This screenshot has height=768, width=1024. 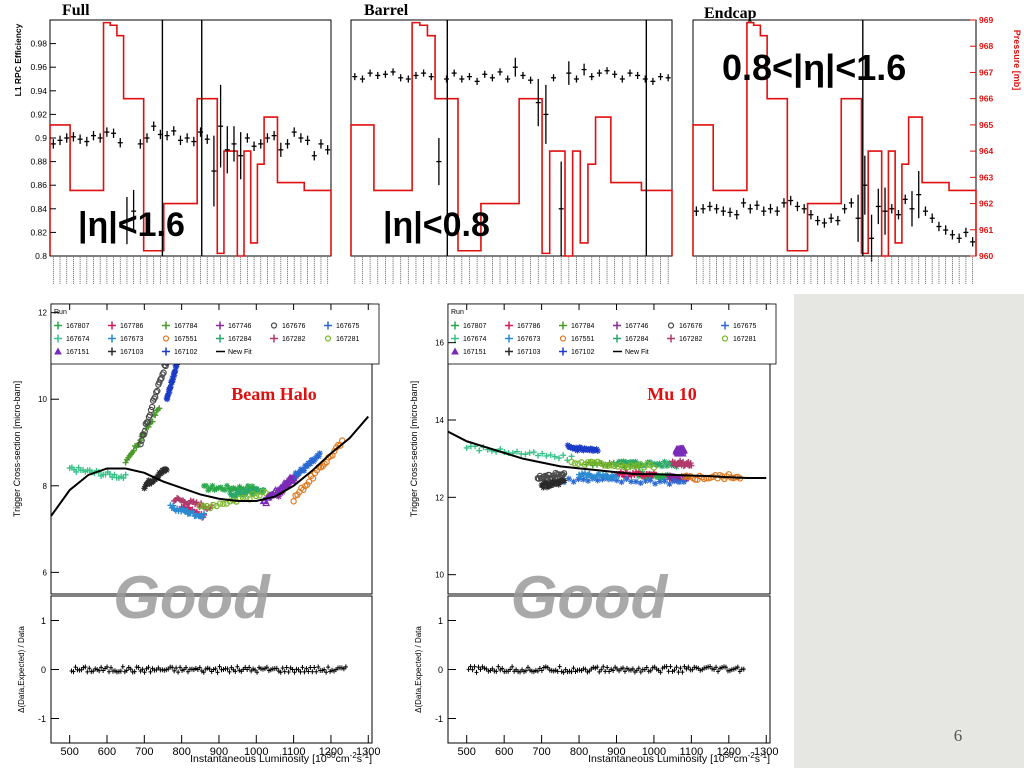 What do you see at coordinates (986, 125) in the screenshot?
I see `pressure-tick-label-5: 965` at bounding box center [986, 125].